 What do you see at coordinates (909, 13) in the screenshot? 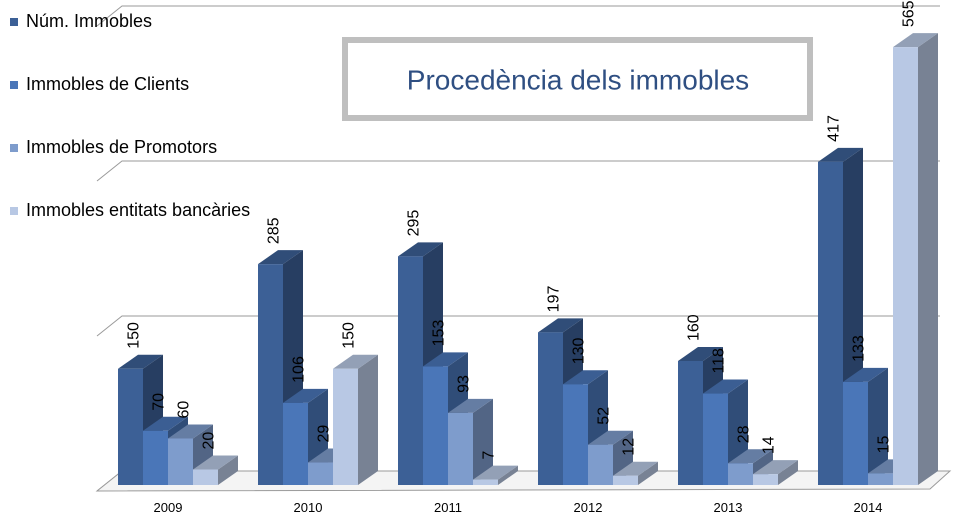
I see `data-label: 565` at bounding box center [909, 13].